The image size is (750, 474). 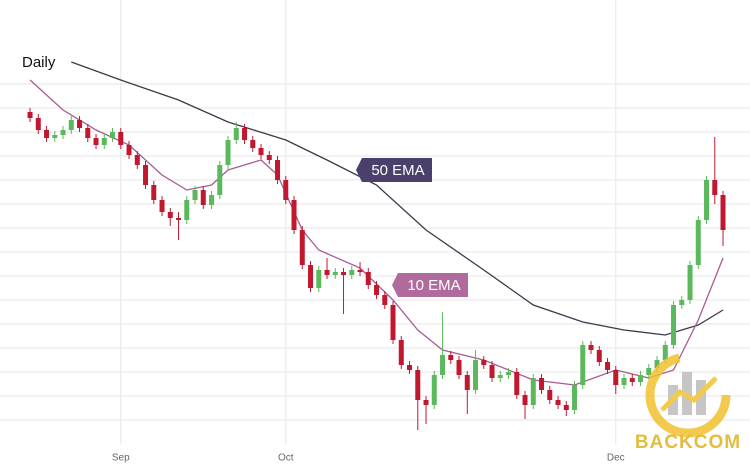 What do you see at coordinates (39, 62) in the screenshot?
I see `chart-title: Daily` at bounding box center [39, 62].